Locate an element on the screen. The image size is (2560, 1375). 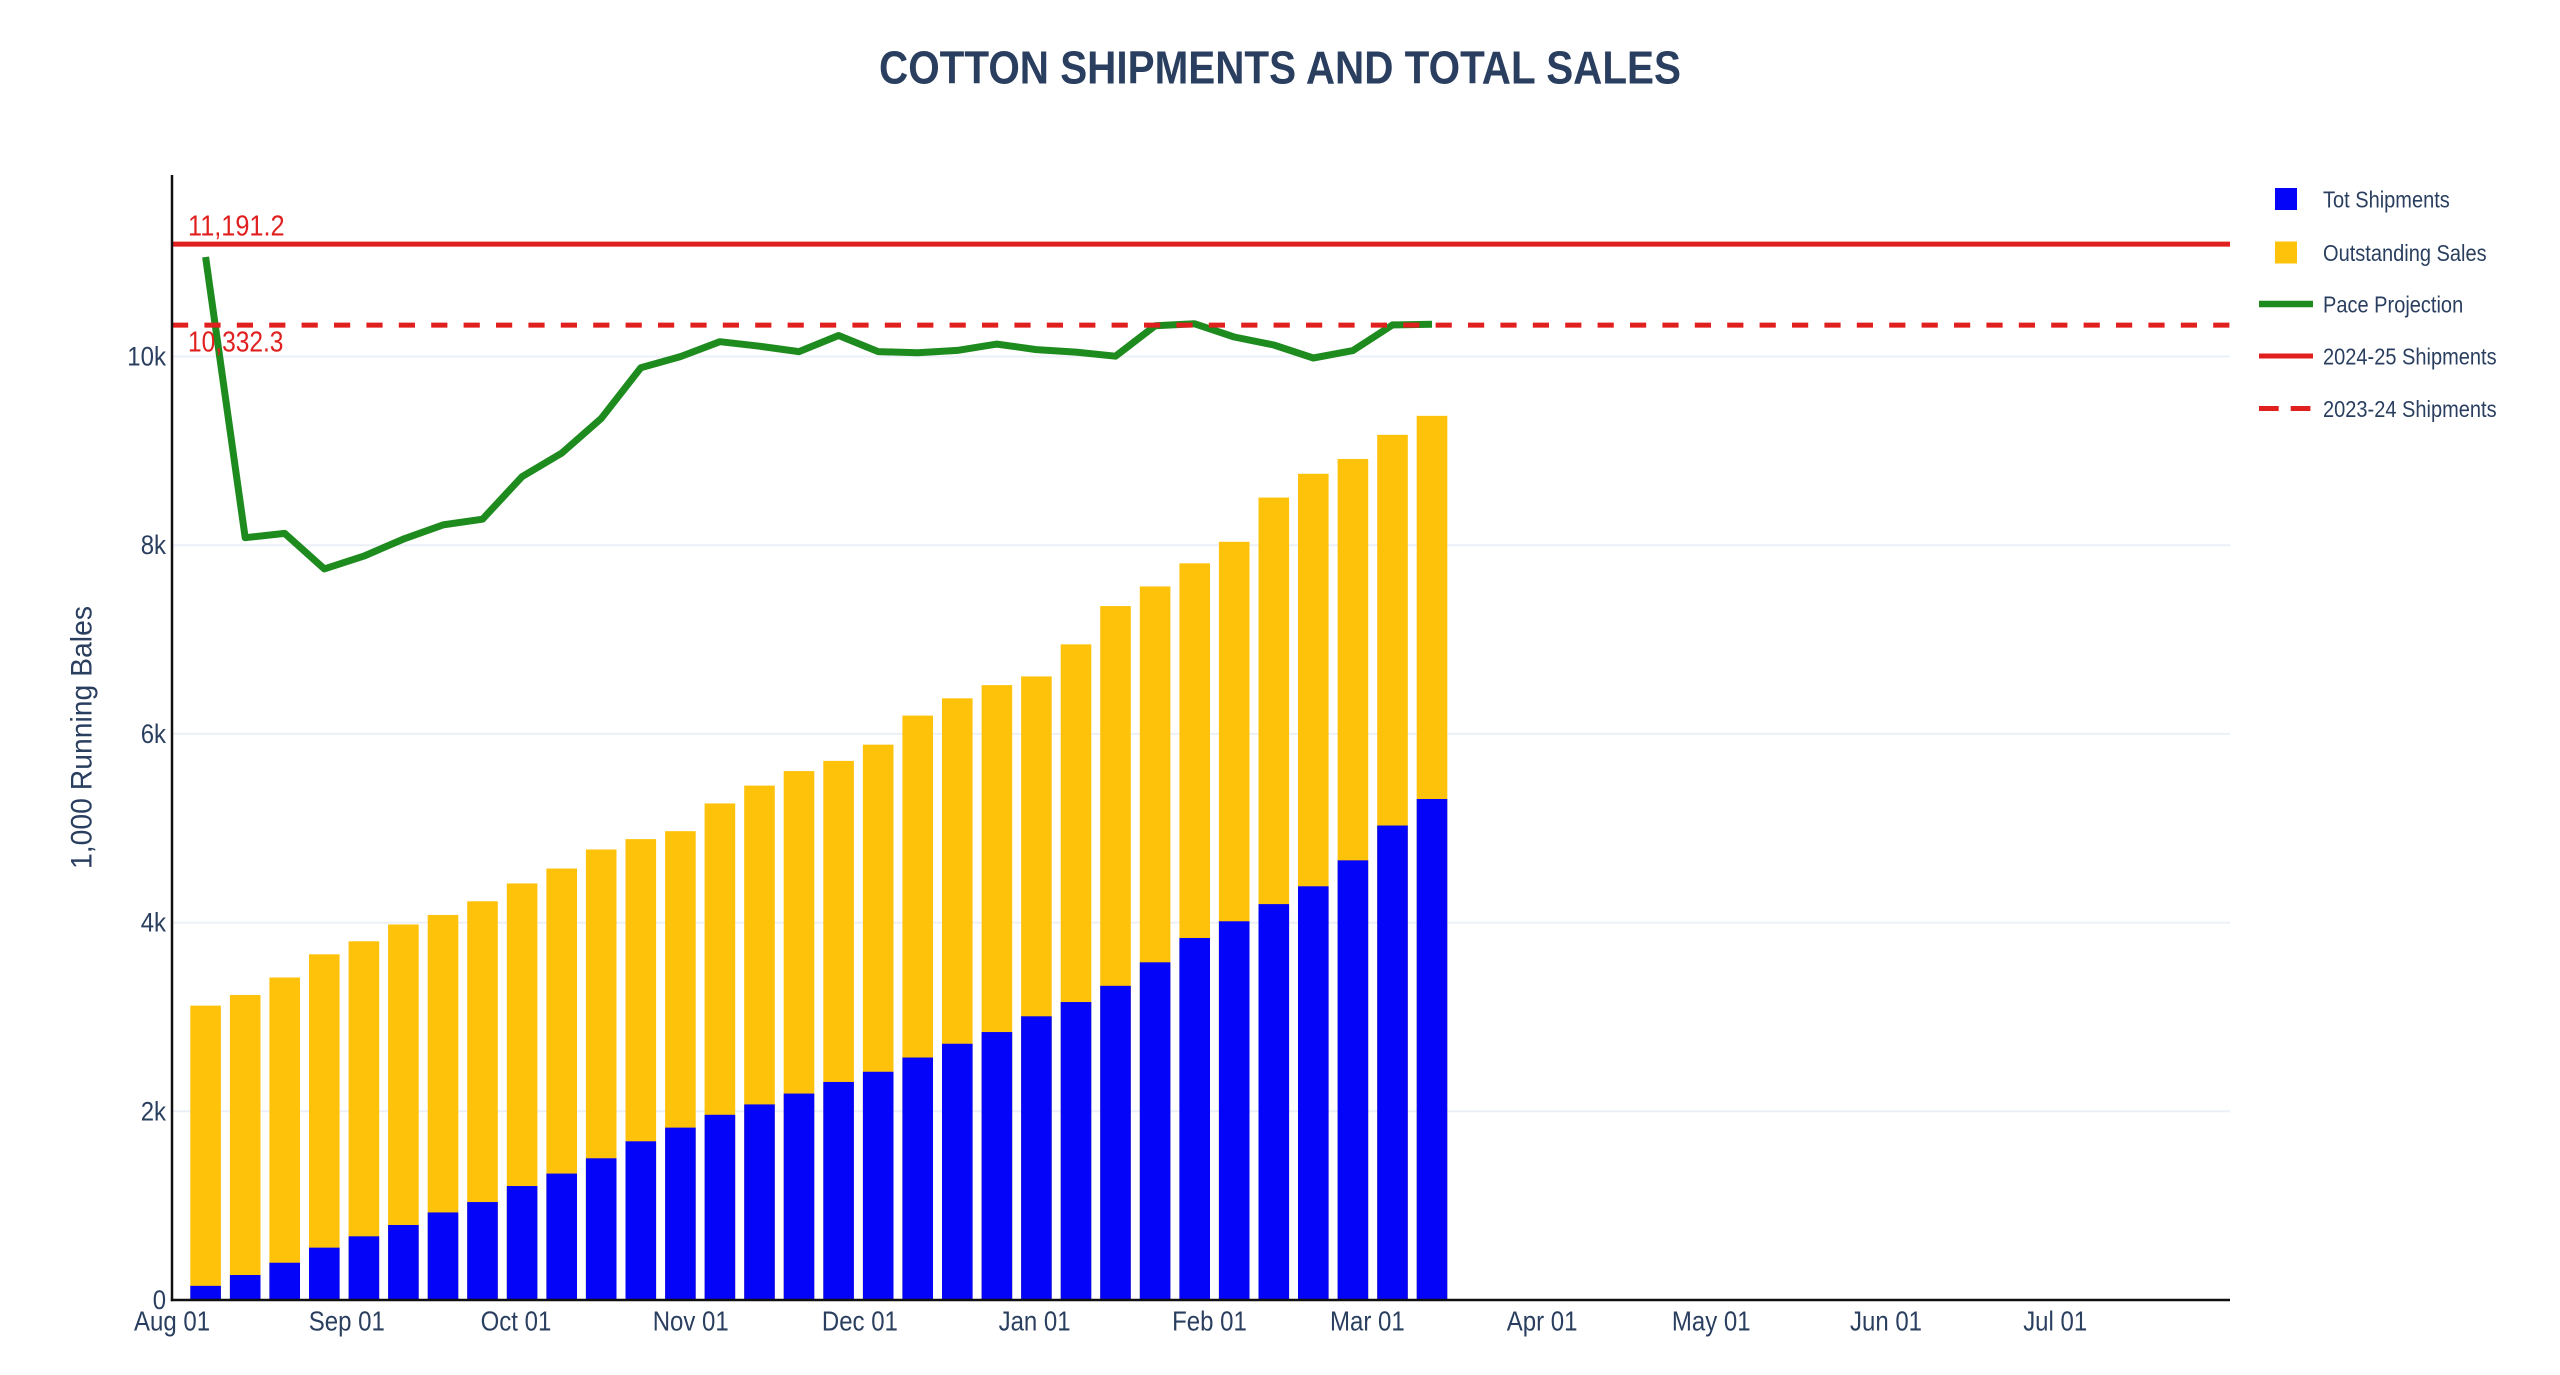
svg-text: May 01 is located at coordinates (1711, 1321).